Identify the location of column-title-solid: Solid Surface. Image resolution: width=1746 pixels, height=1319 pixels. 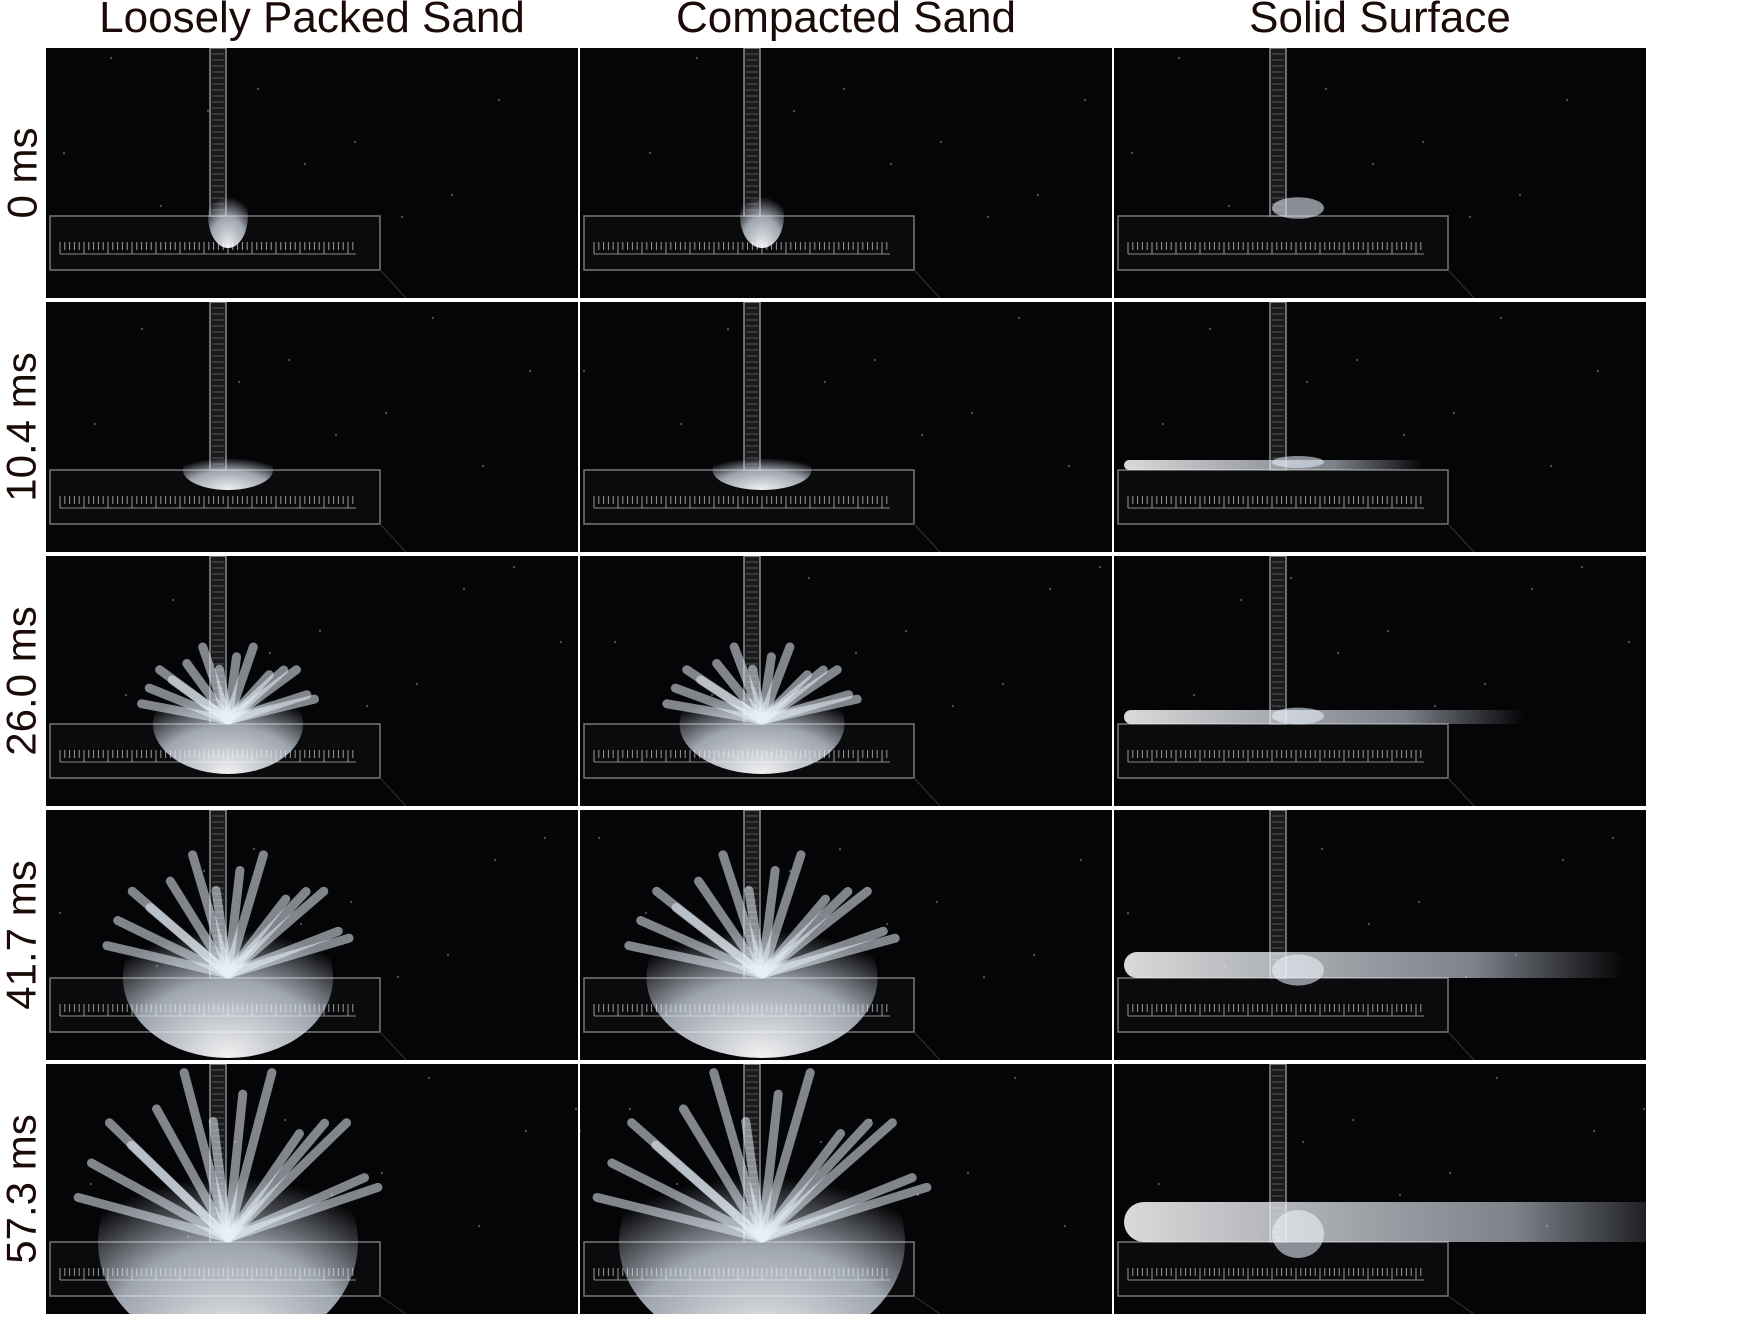
(1380, 21).